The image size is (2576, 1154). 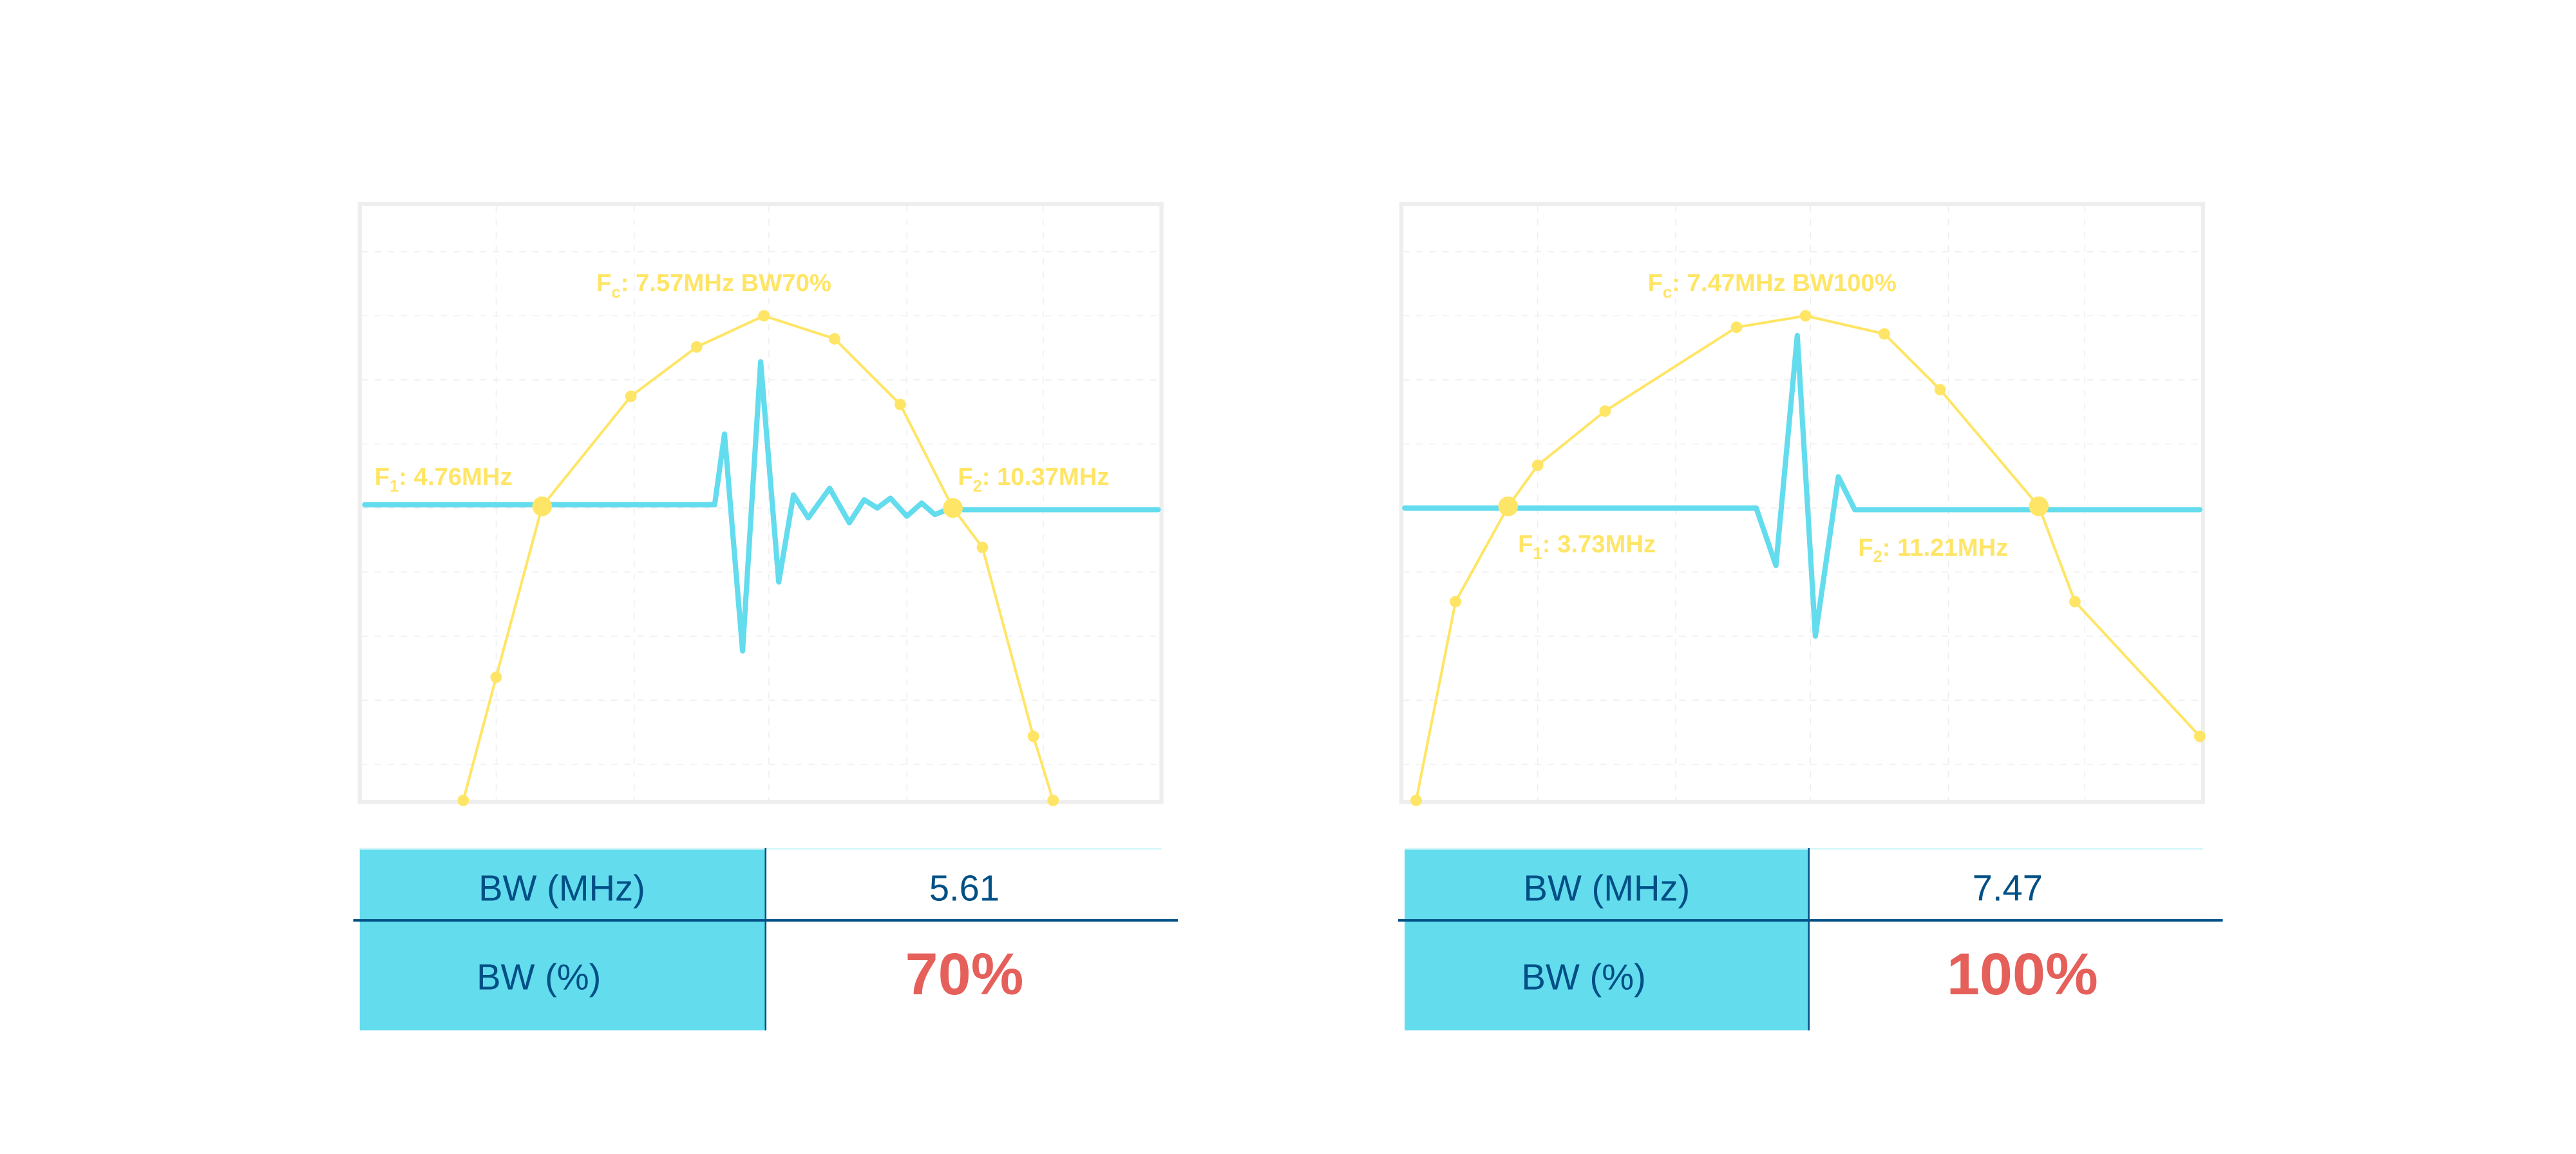 I want to click on fc-label: Fc: 7.57MHz BW70%, so click(x=714, y=285).